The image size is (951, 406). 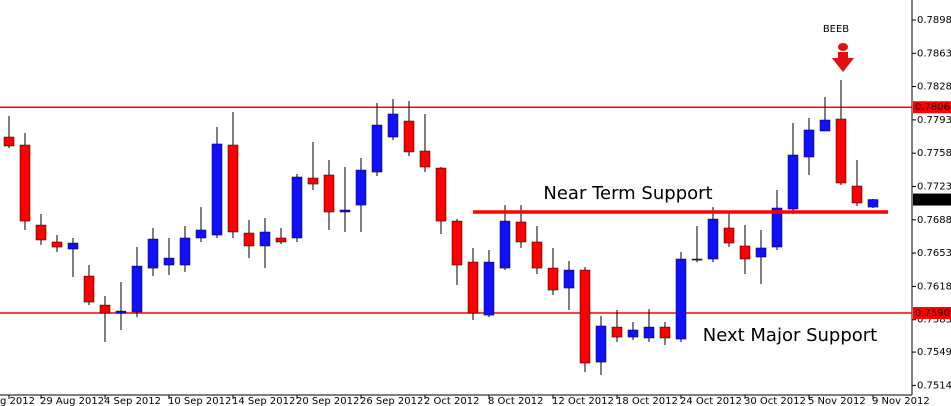 I want to click on annotation: Near Term Support, so click(x=627, y=193).